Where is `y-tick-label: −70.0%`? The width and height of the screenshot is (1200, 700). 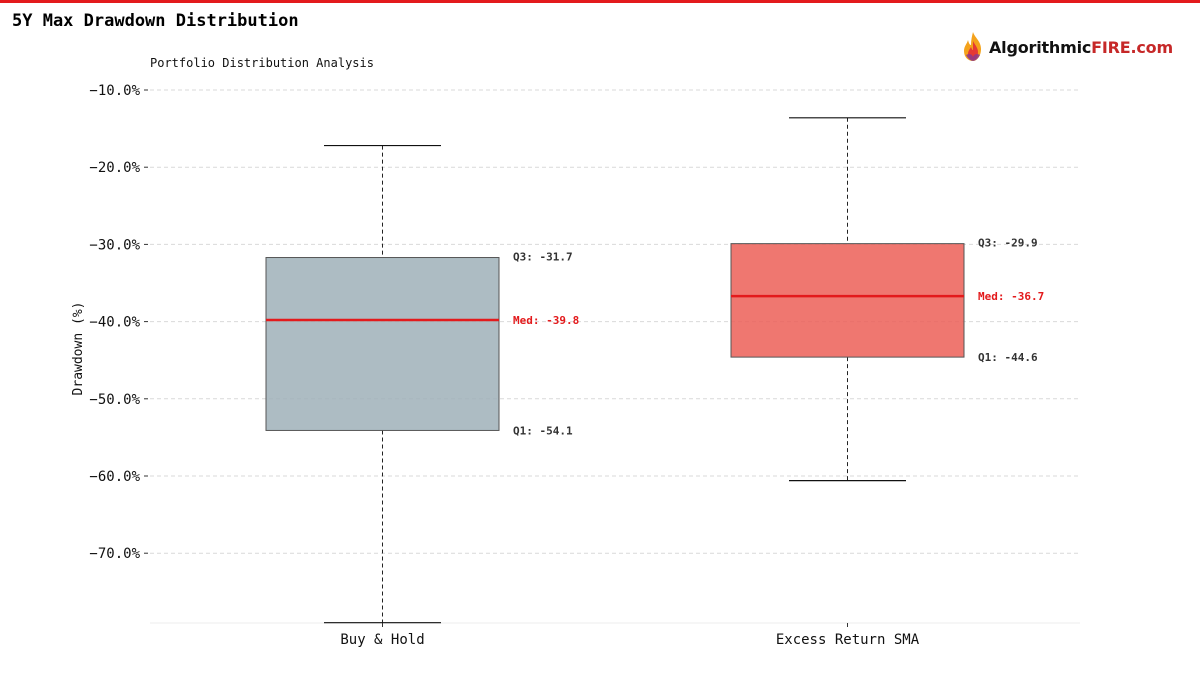
y-tick-label: −70.0% is located at coordinates (114, 554).